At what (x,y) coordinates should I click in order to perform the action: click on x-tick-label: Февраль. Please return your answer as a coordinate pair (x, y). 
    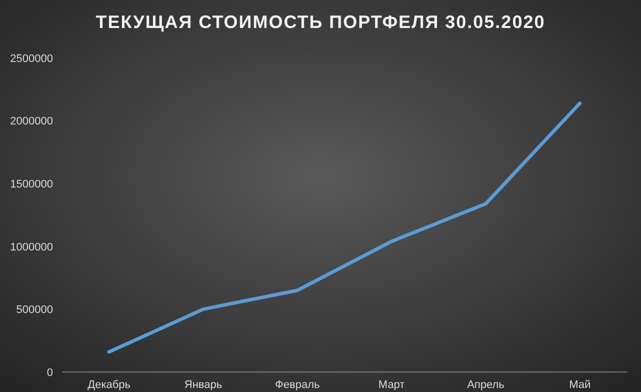
    Looking at the image, I should click on (297, 385).